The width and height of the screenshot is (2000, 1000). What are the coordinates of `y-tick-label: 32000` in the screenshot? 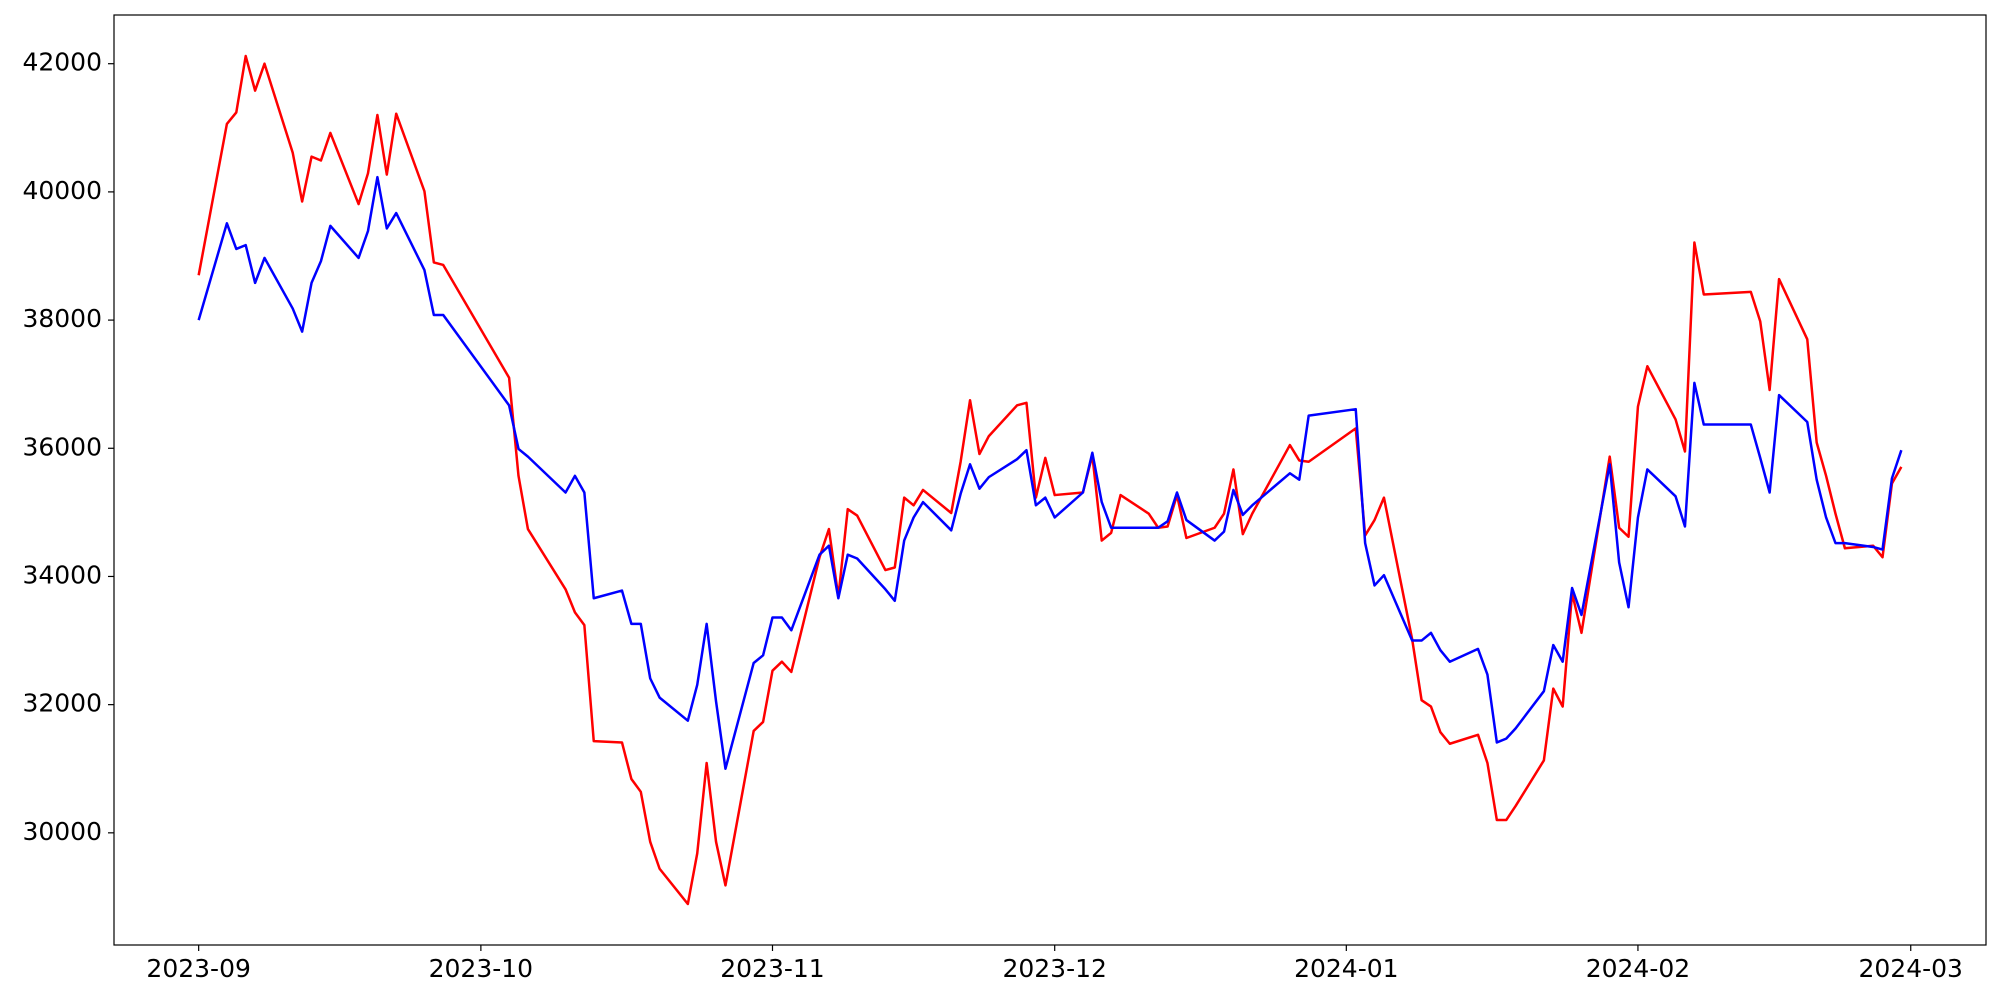 It's located at (62, 703).